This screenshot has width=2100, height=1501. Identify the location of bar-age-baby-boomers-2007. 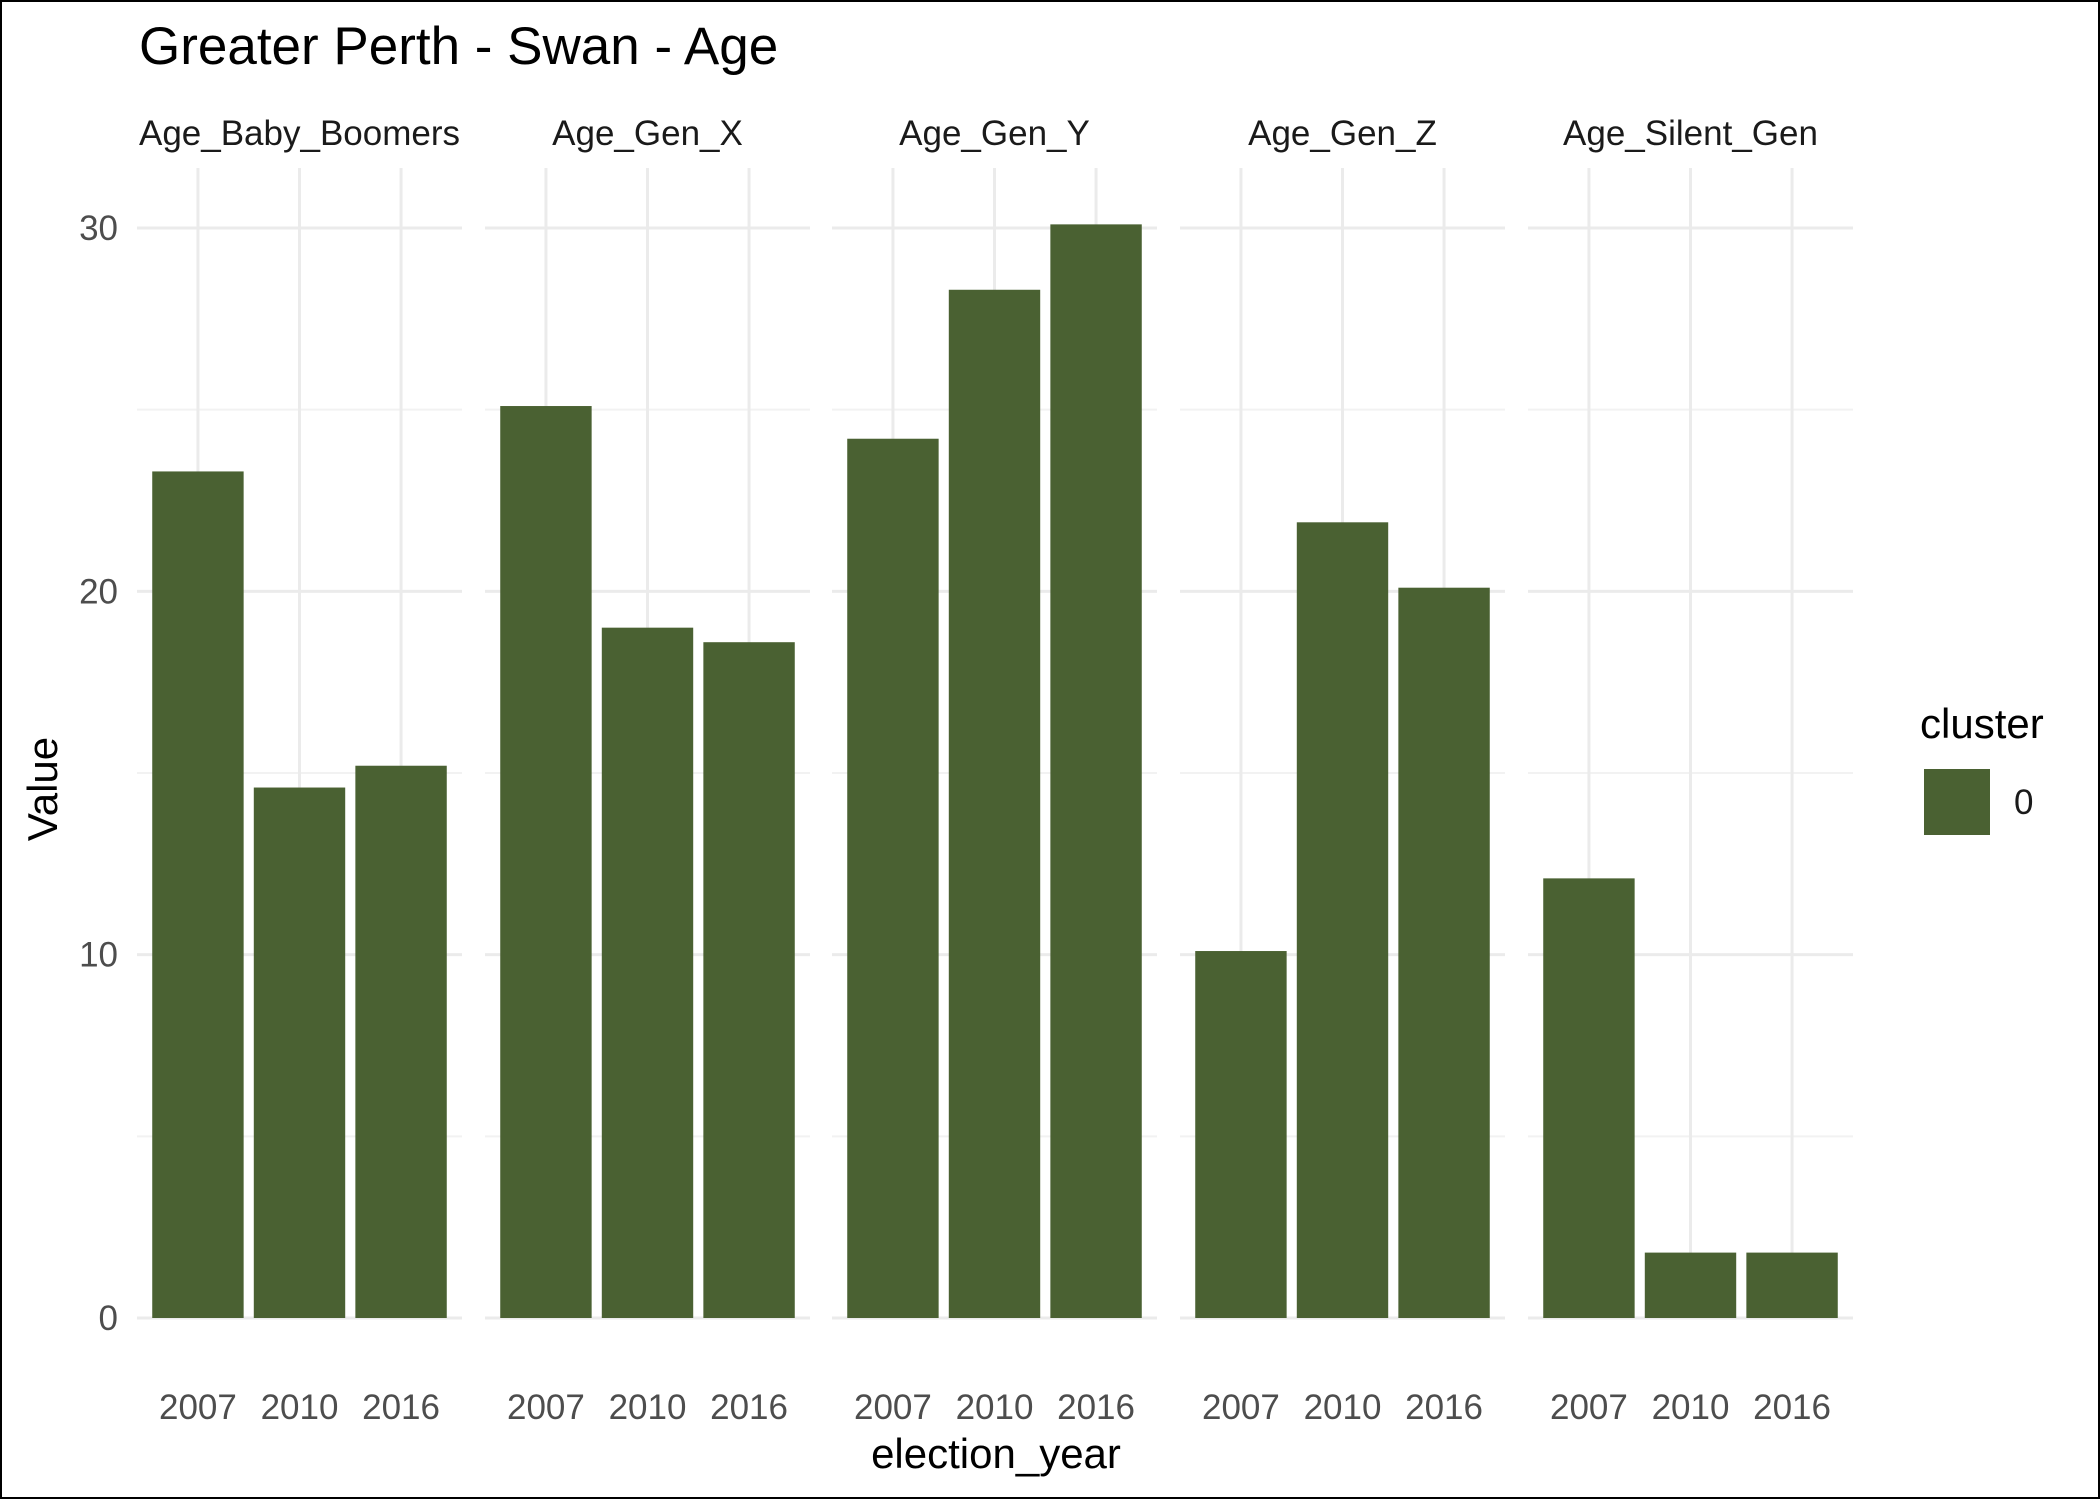
(198, 894).